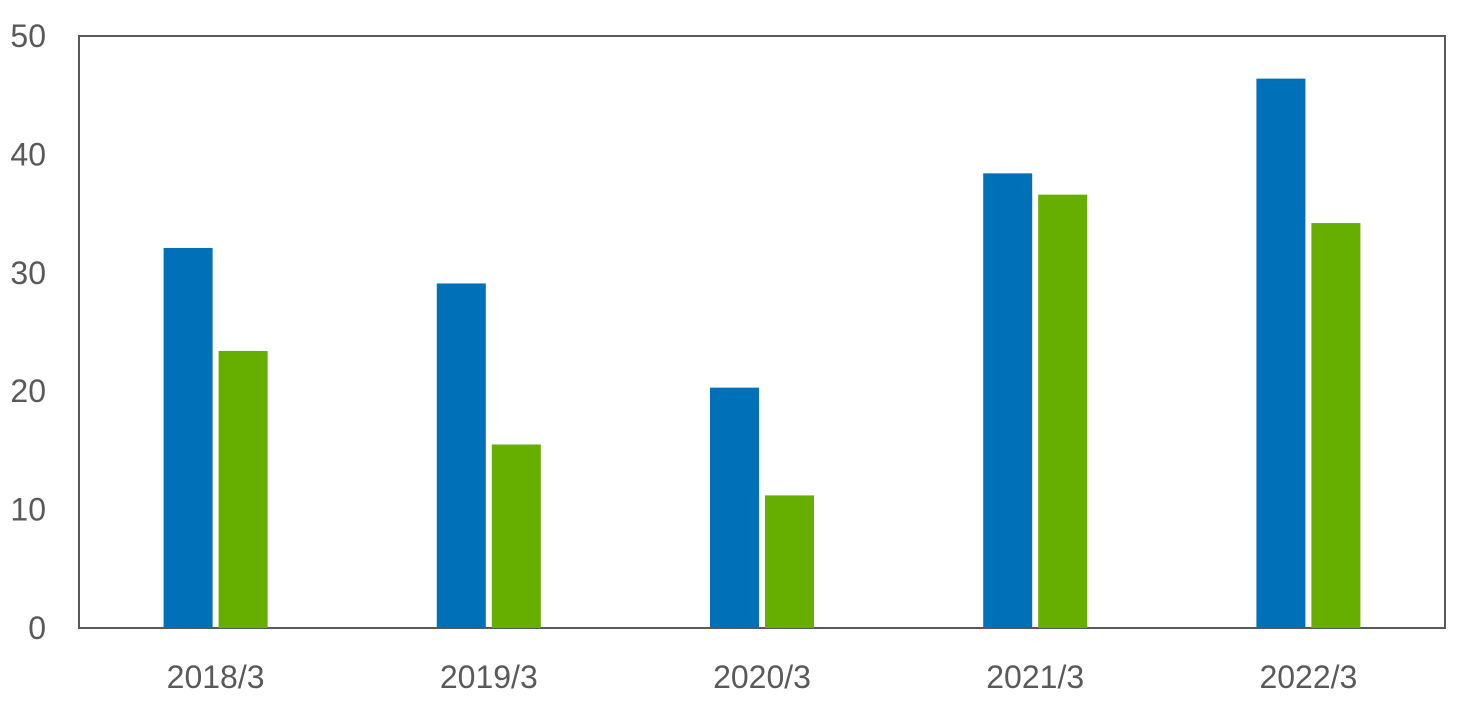  What do you see at coordinates (489, 677) in the screenshot?
I see `x-tick-label: 2019/3` at bounding box center [489, 677].